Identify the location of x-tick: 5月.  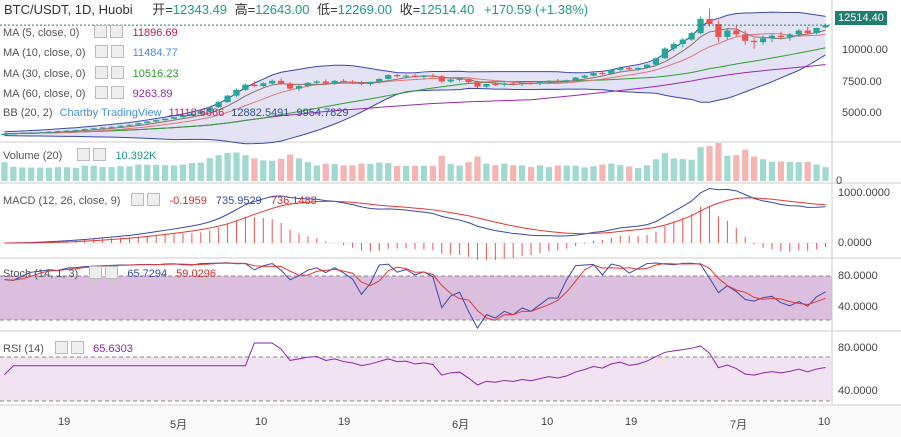
(179, 425).